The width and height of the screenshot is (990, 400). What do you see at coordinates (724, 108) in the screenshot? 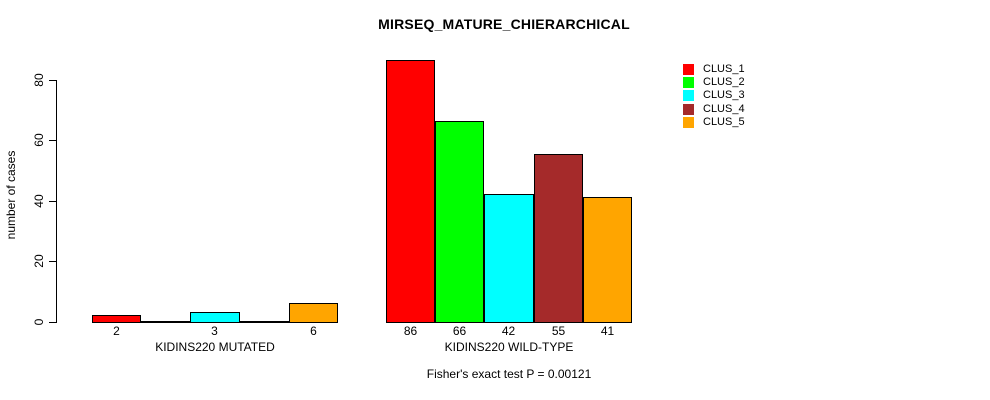
I see `legend-label-clus_4: CLUS_4` at bounding box center [724, 108].